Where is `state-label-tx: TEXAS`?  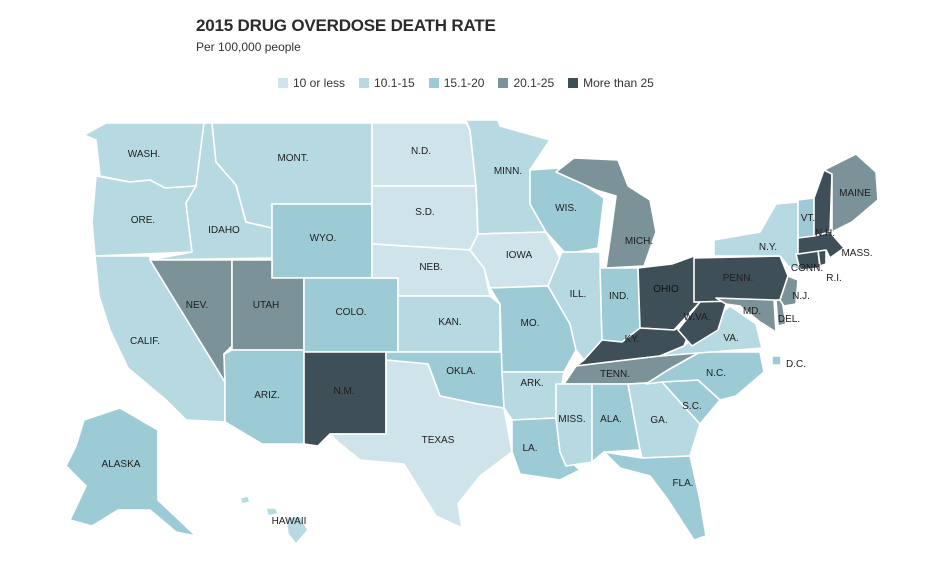
state-label-tx: TEXAS is located at coordinates (438, 440).